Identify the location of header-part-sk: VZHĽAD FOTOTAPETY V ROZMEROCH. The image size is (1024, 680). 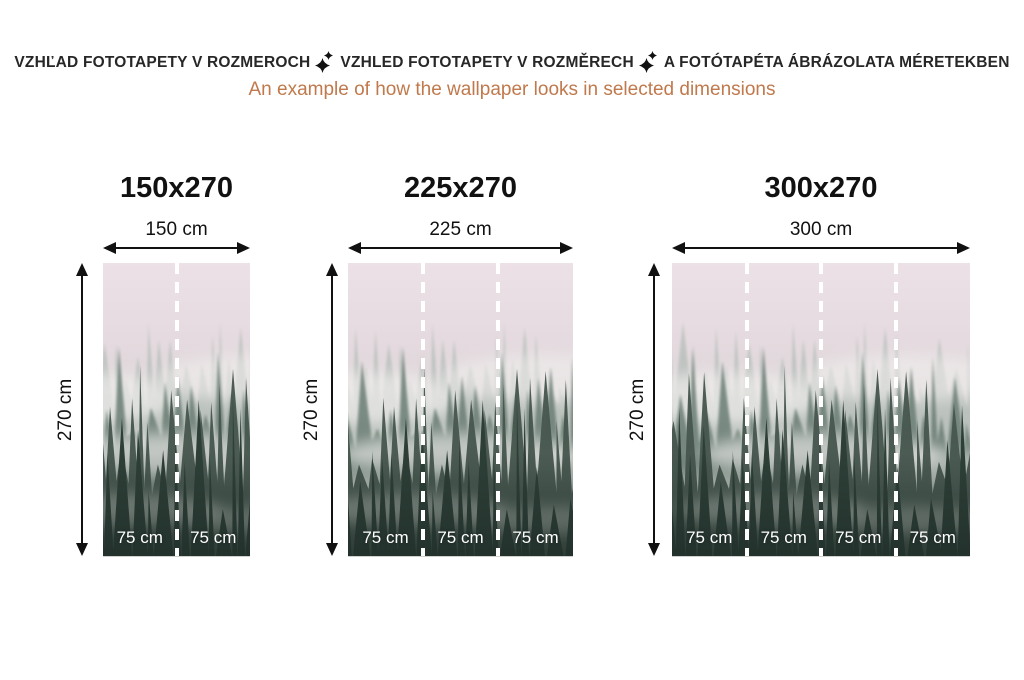
(162, 62).